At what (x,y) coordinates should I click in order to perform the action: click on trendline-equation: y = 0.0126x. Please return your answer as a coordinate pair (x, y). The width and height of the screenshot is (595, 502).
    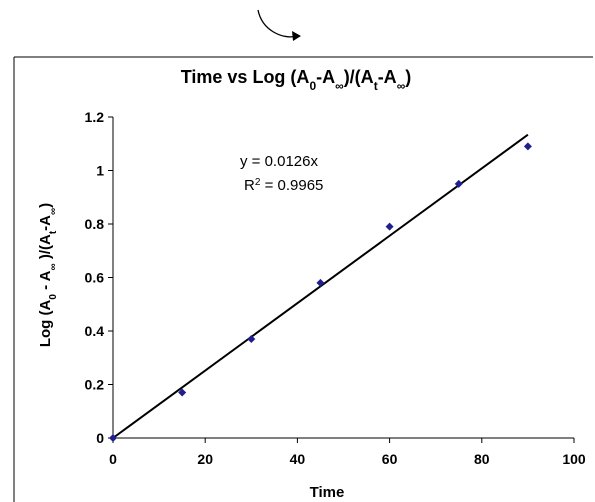
    Looking at the image, I should click on (279, 161).